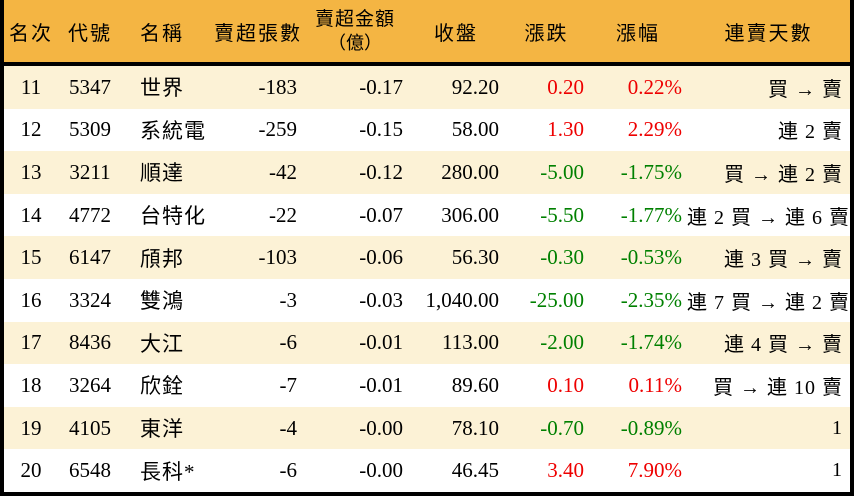 Image resolution: width=854 pixels, height=496 pixels. What do you see at coordinates (90, 385) in the screenshot?
I see `cell-code: 3264` at bounding box center [90, 385].